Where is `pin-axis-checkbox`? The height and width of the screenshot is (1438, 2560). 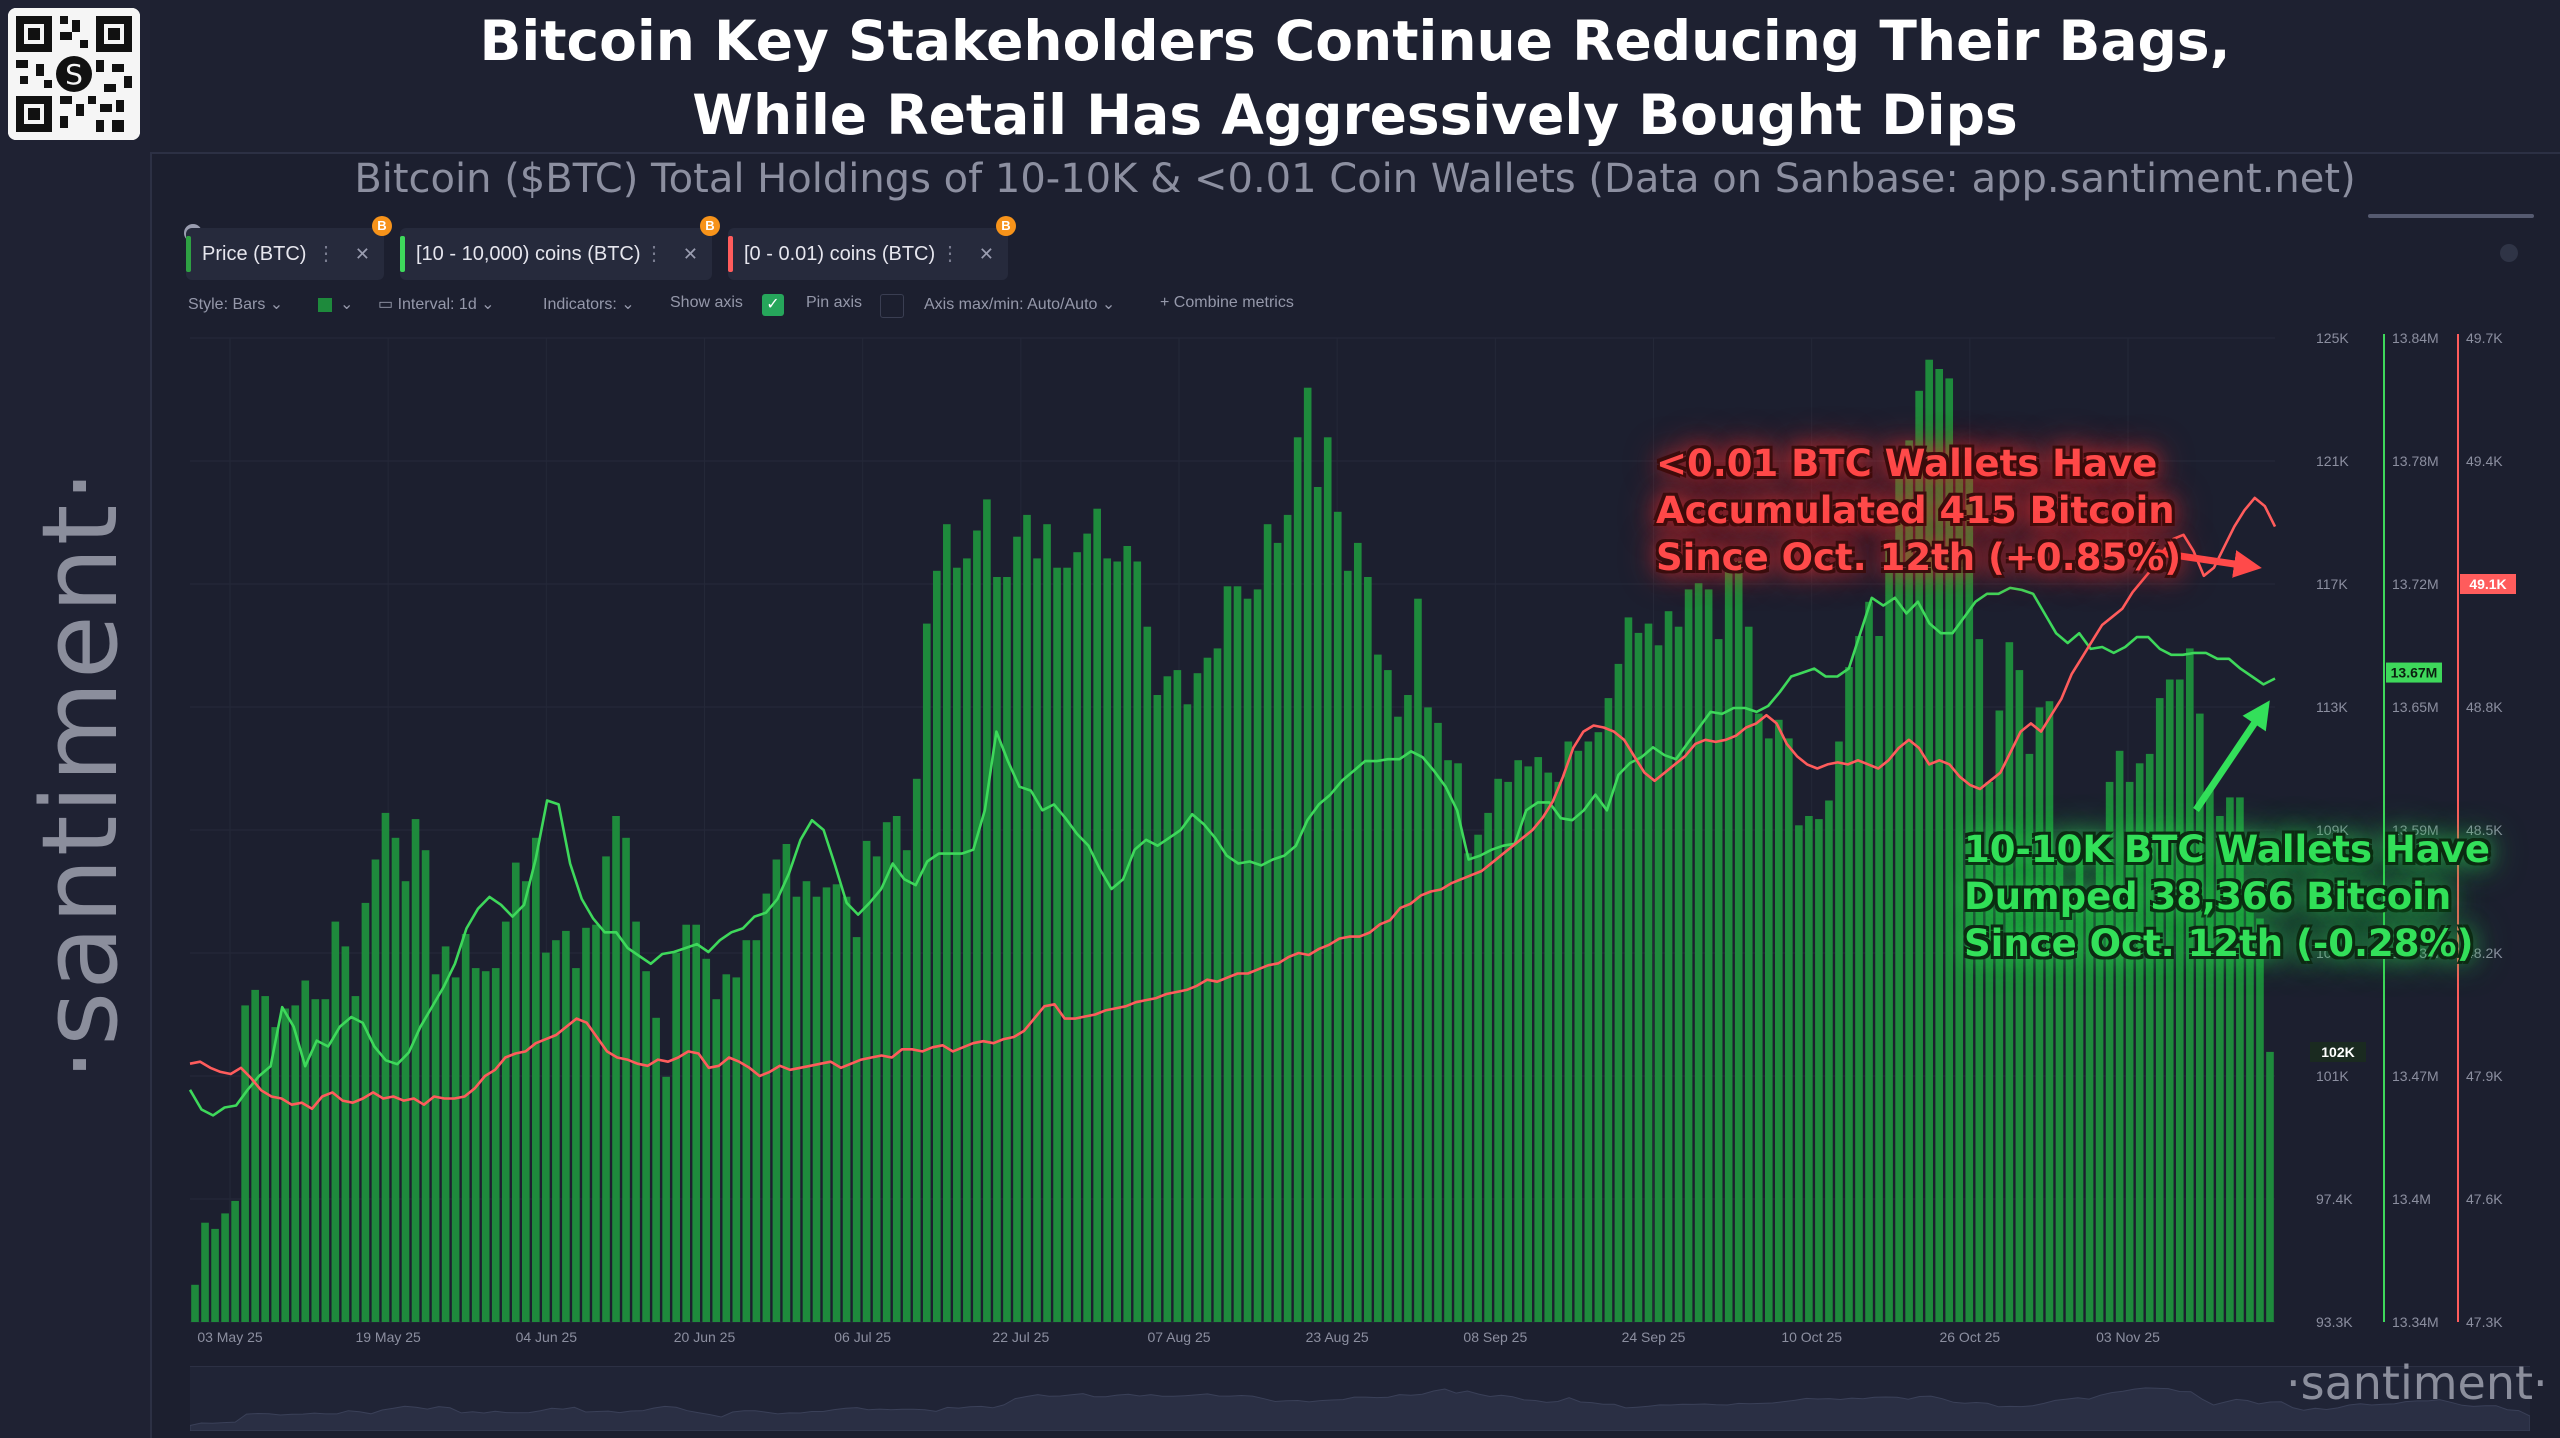 pin-axis-checkbox is located at coordinates (892, 306).